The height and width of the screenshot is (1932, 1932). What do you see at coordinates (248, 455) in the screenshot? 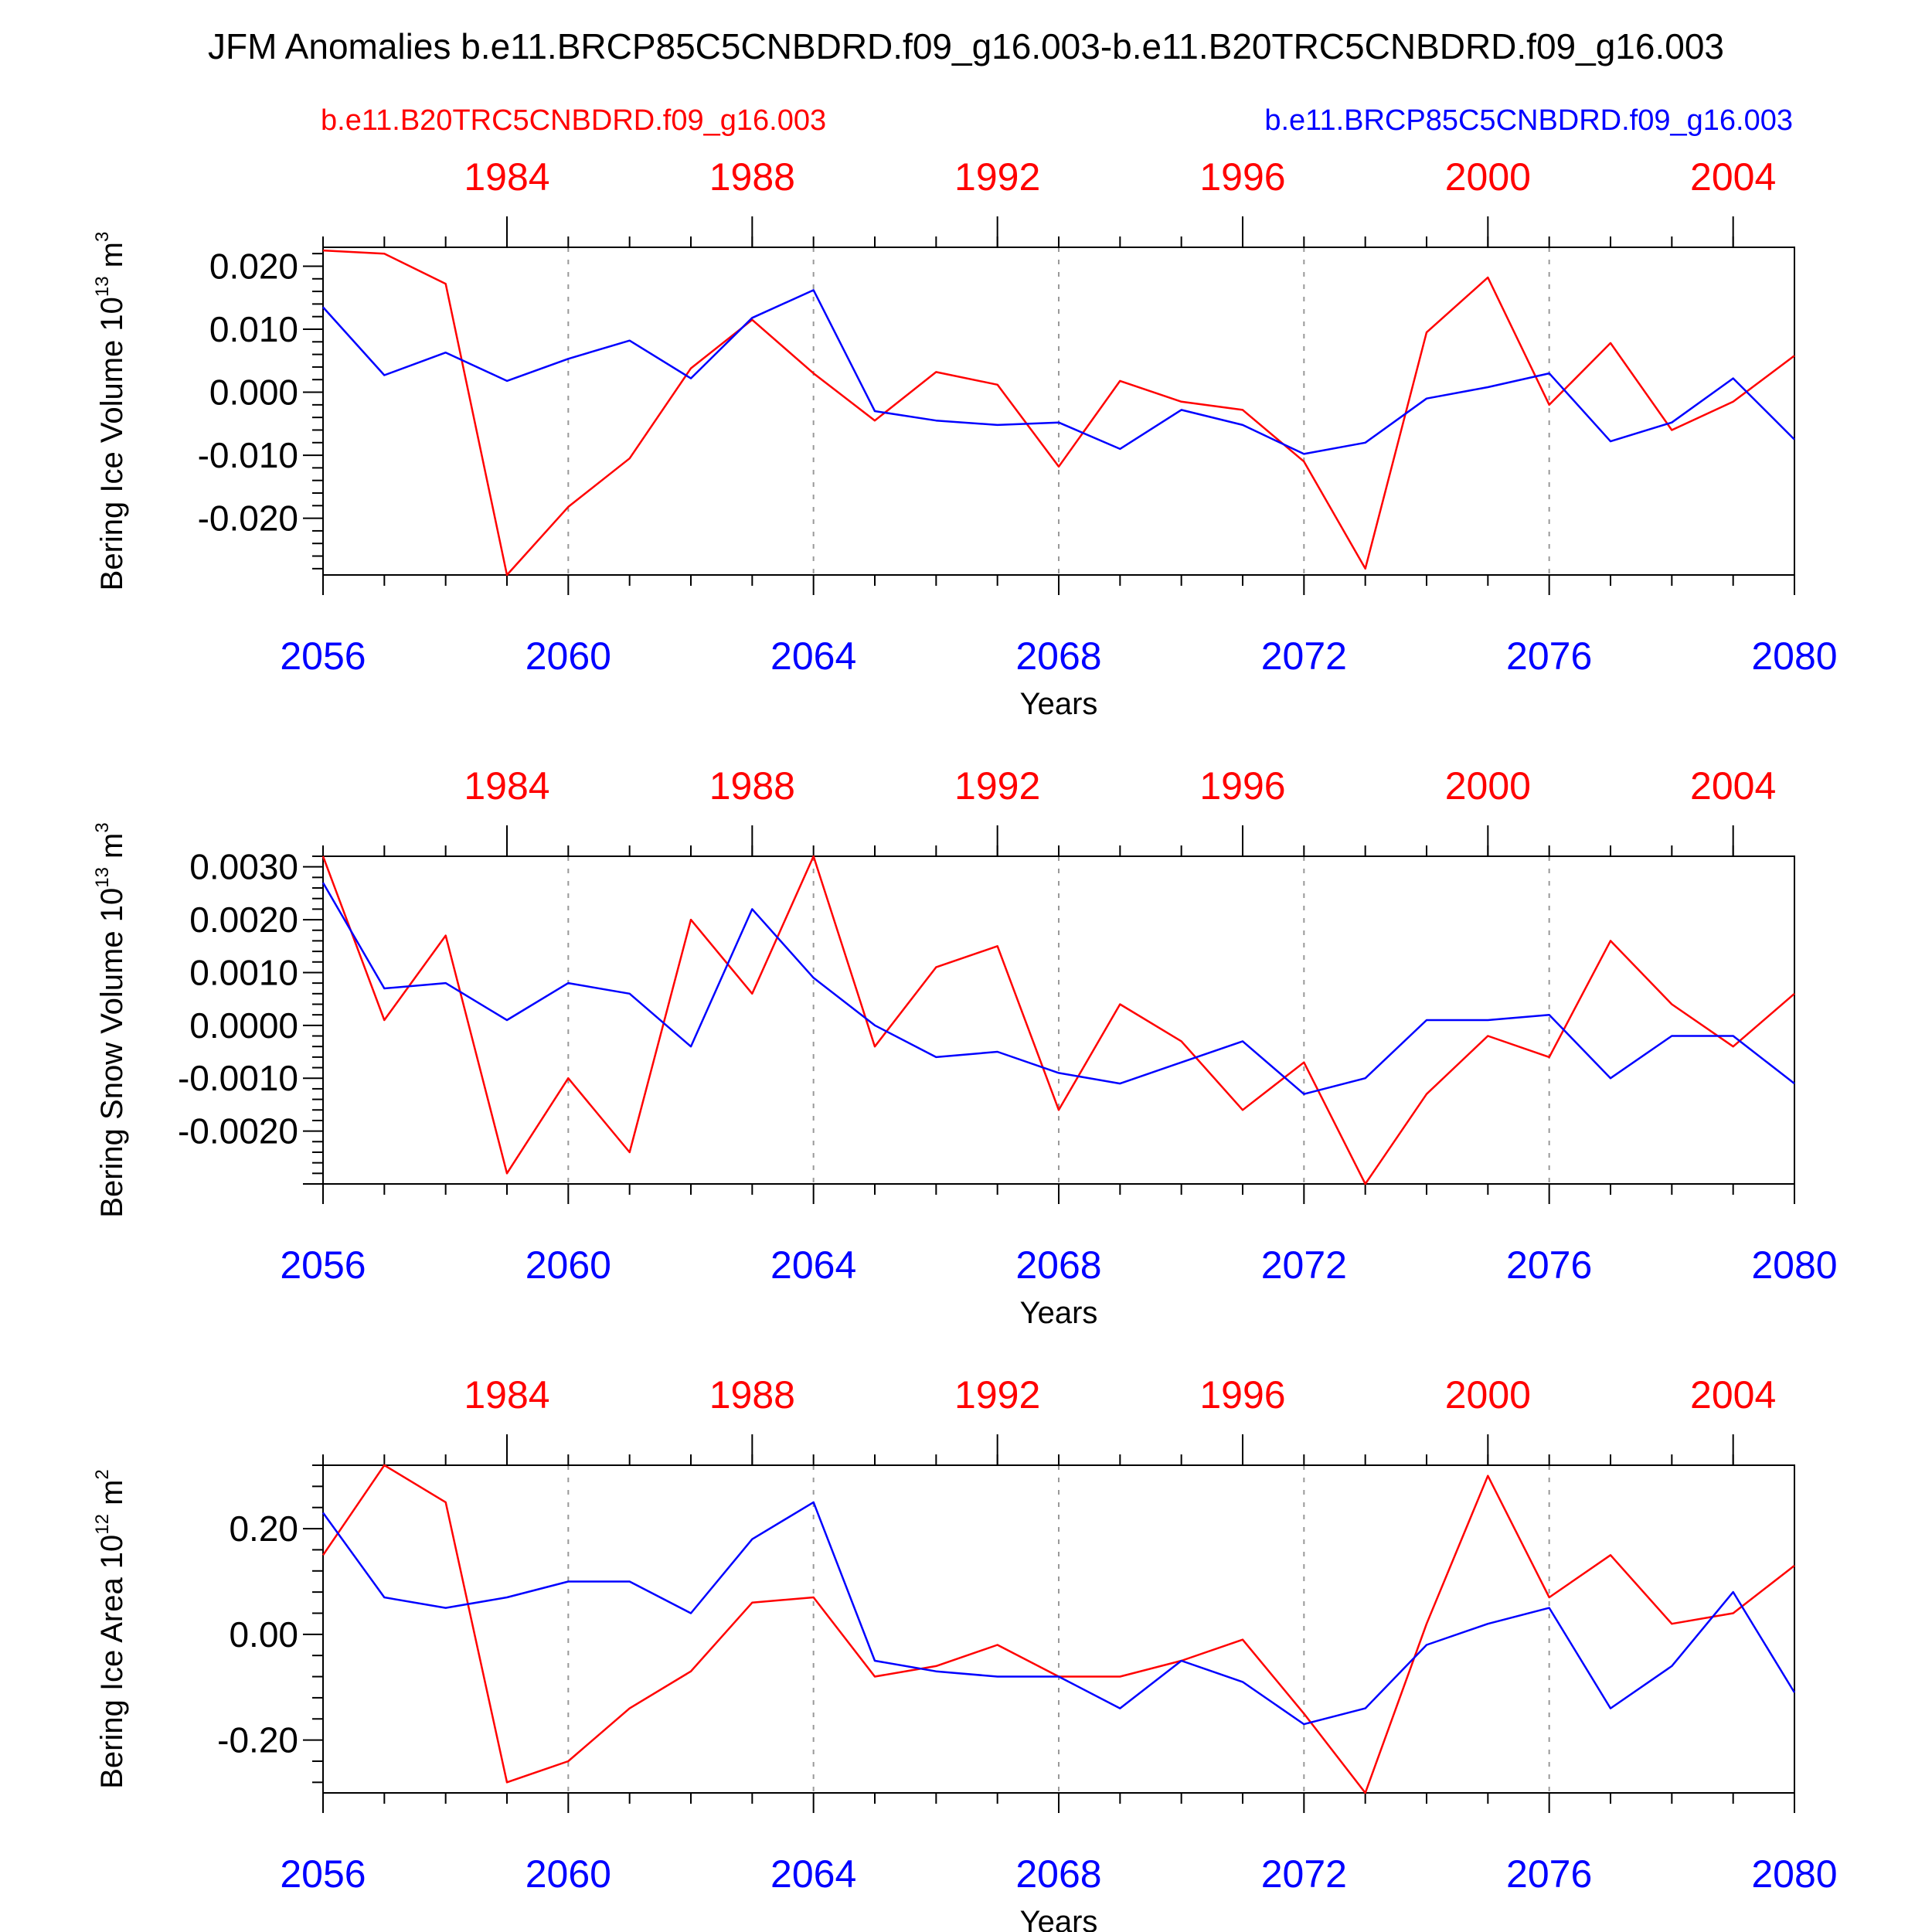
I see `y-tick-label: -0.010` at bounding box center [248, 455].